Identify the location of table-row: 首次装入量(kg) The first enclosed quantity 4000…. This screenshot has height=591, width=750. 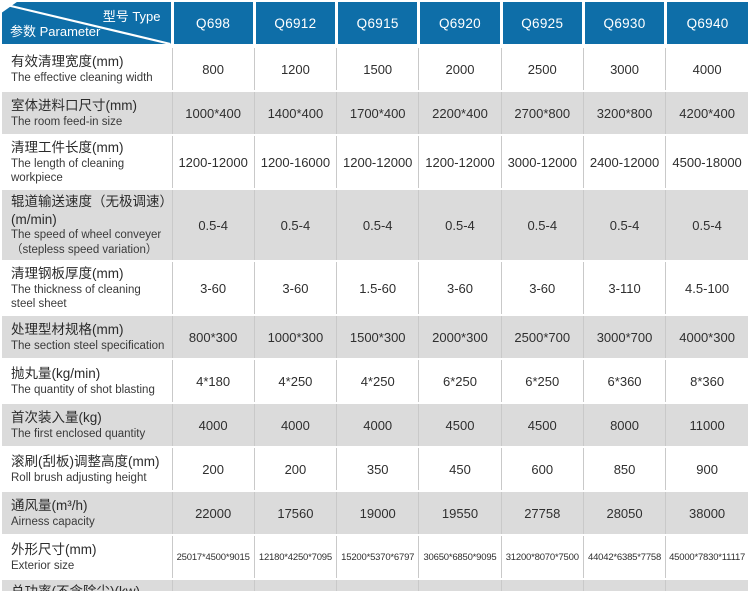
(375, 425).